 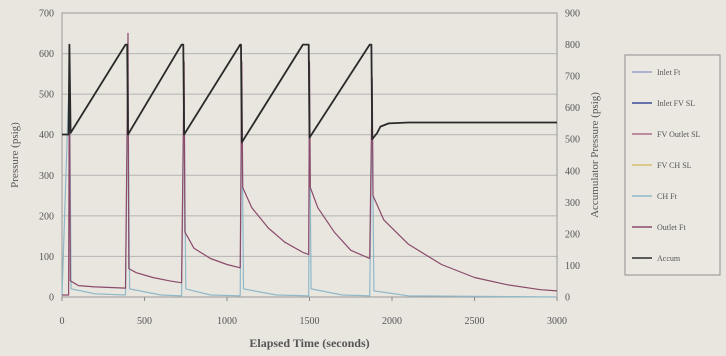 What do you see at coordinates (46, 216) in the screenshot?
I see `left-tick-label: 200` at bounding box center [46, 216].